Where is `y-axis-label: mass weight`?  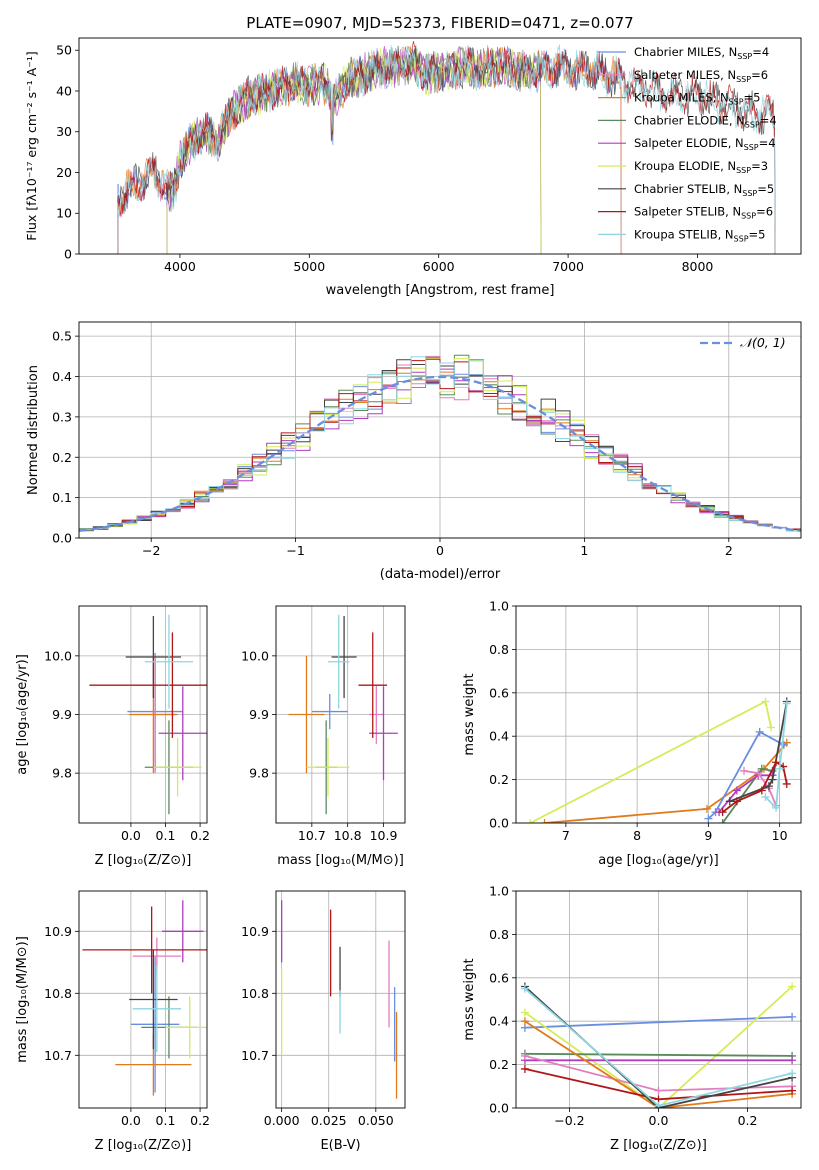 y-axis-label: mass weight is located at coordinates (469, 714).